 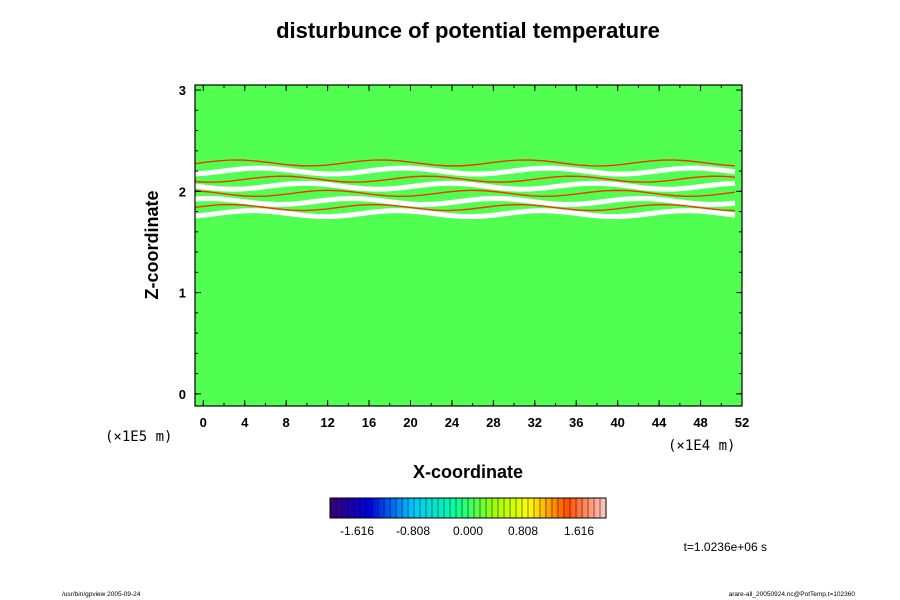 What do you see at coordinates (468, 30) in the screenshot?
I see `chart-title: disturbunce of potential temperature` at bounding box center [468, 30].